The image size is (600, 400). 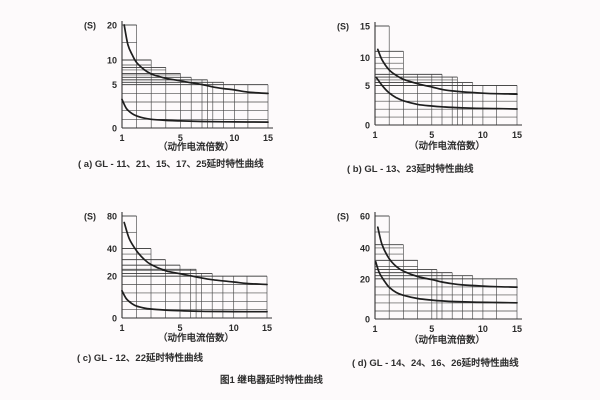 I want to click on figure-title: 图1 继电器延时特性曲线, so click(x=271, y=380).